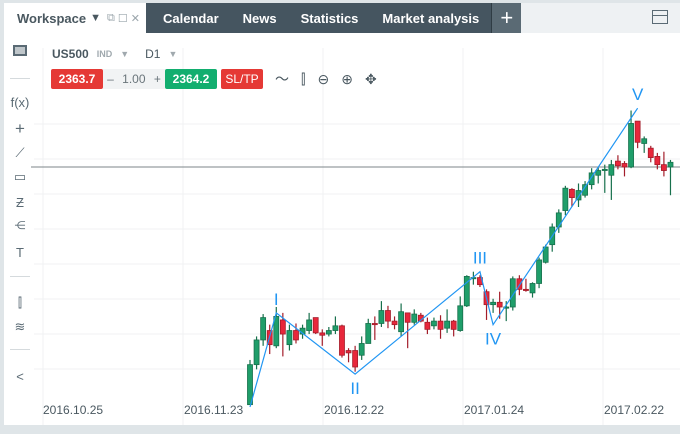  I want to click on wave-label-ii: II, so click(354, 388).